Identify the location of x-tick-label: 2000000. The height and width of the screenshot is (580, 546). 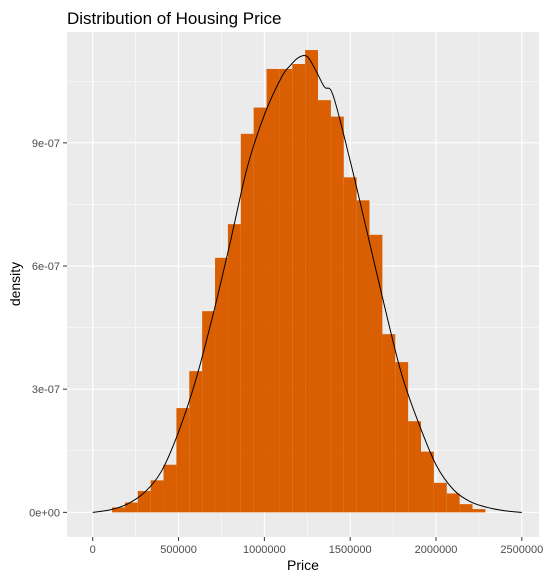
(436, 550).